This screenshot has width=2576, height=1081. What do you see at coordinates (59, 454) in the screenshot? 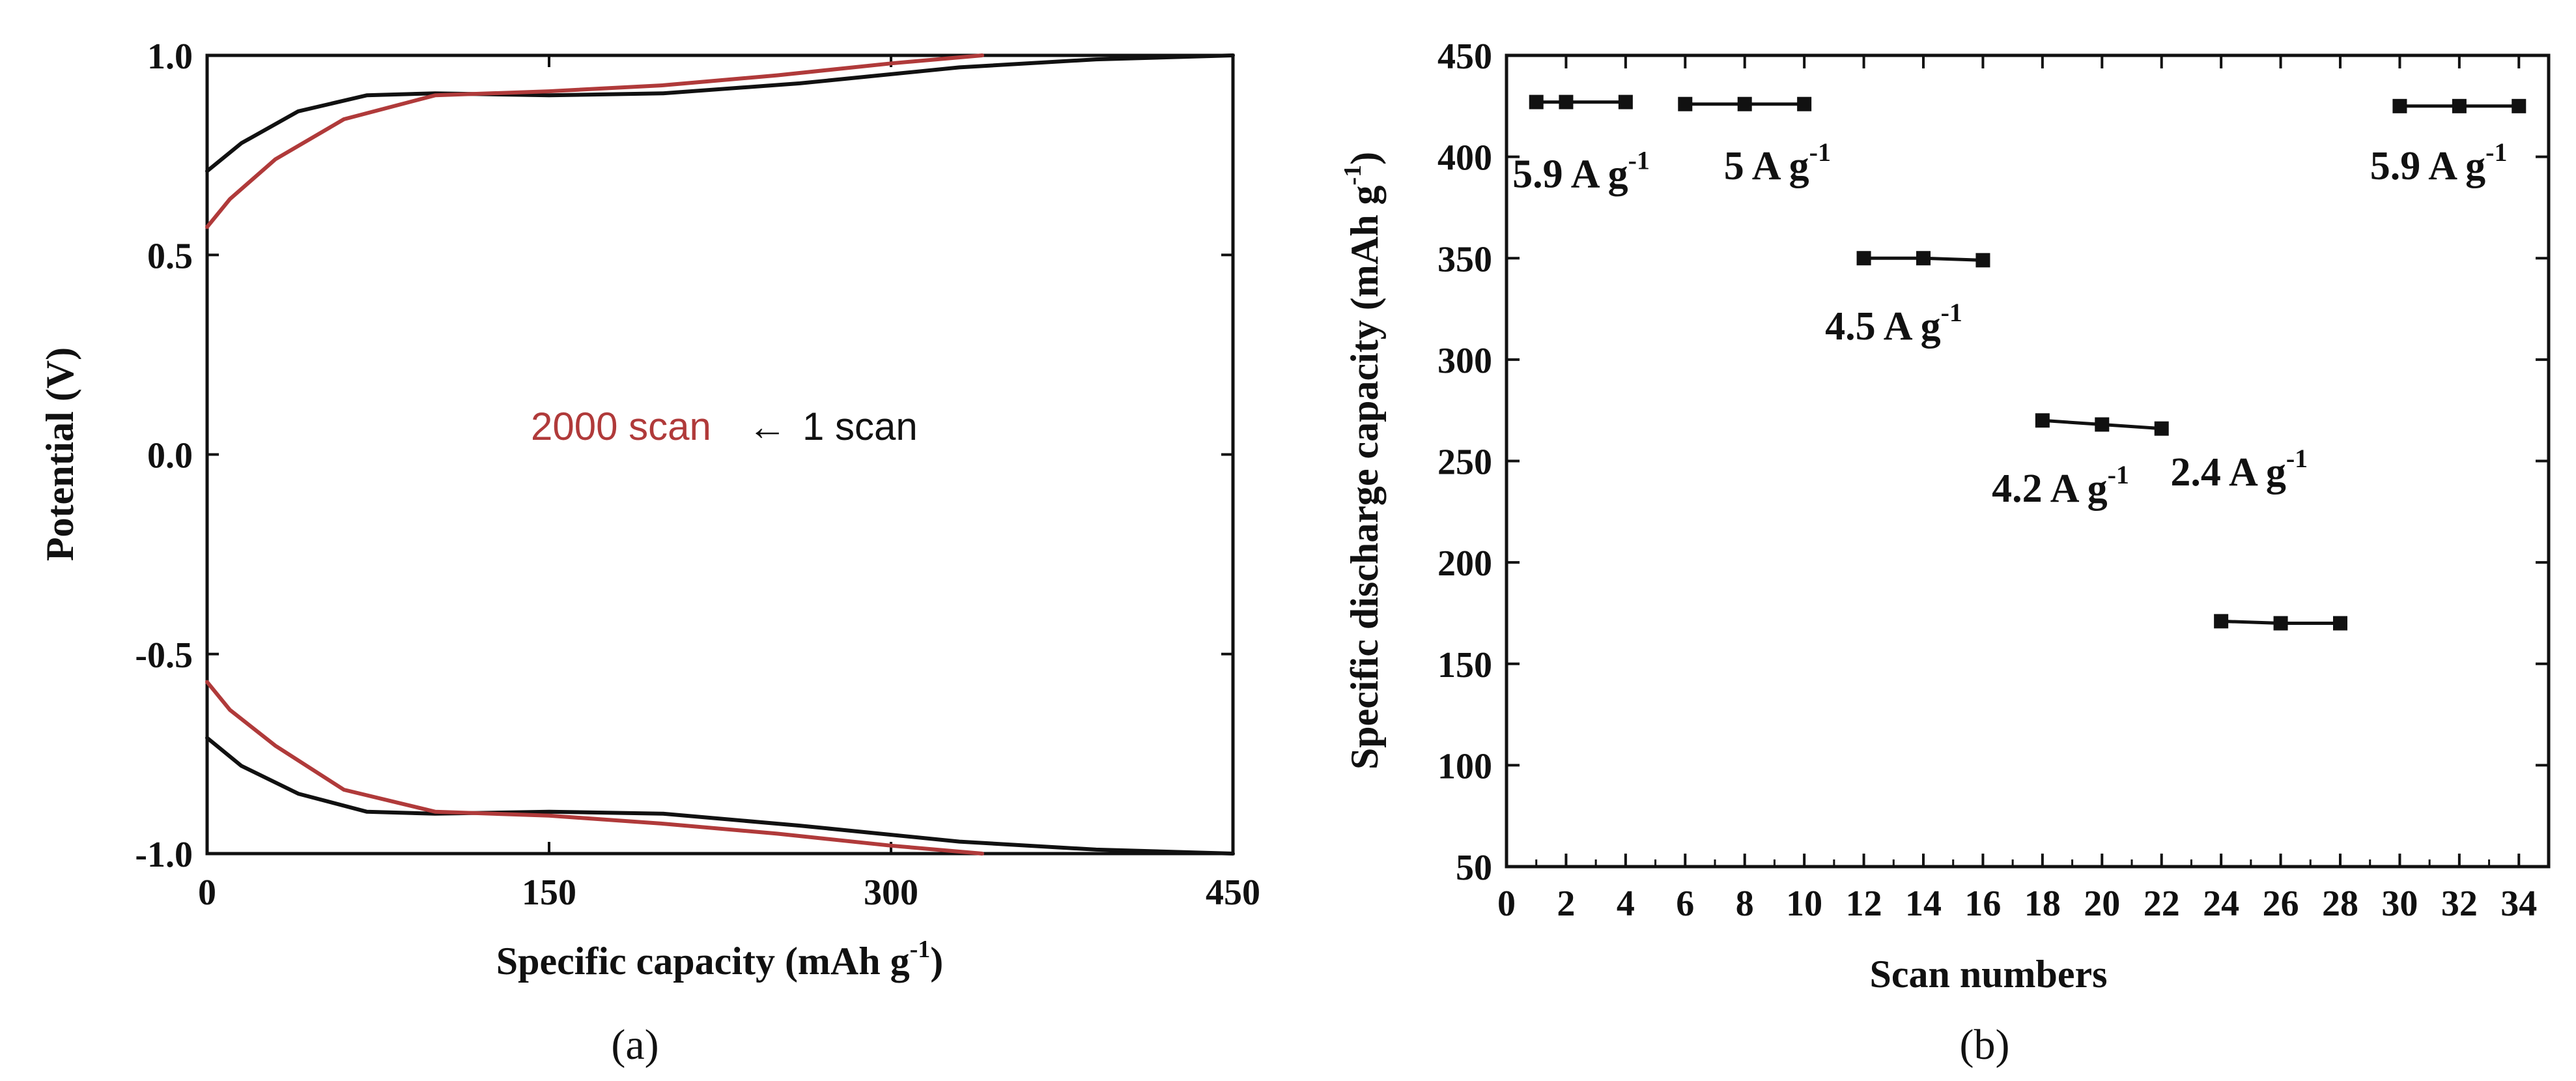
I see `panel-a-y-axis-title: Potential (V)` at bounding box center [59, 454].